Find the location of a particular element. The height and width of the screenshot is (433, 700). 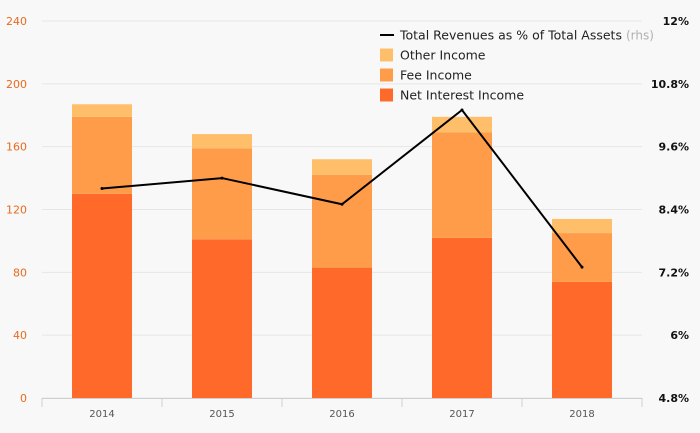

x-tick-label: 2016 is located at coordinates (341, 414).